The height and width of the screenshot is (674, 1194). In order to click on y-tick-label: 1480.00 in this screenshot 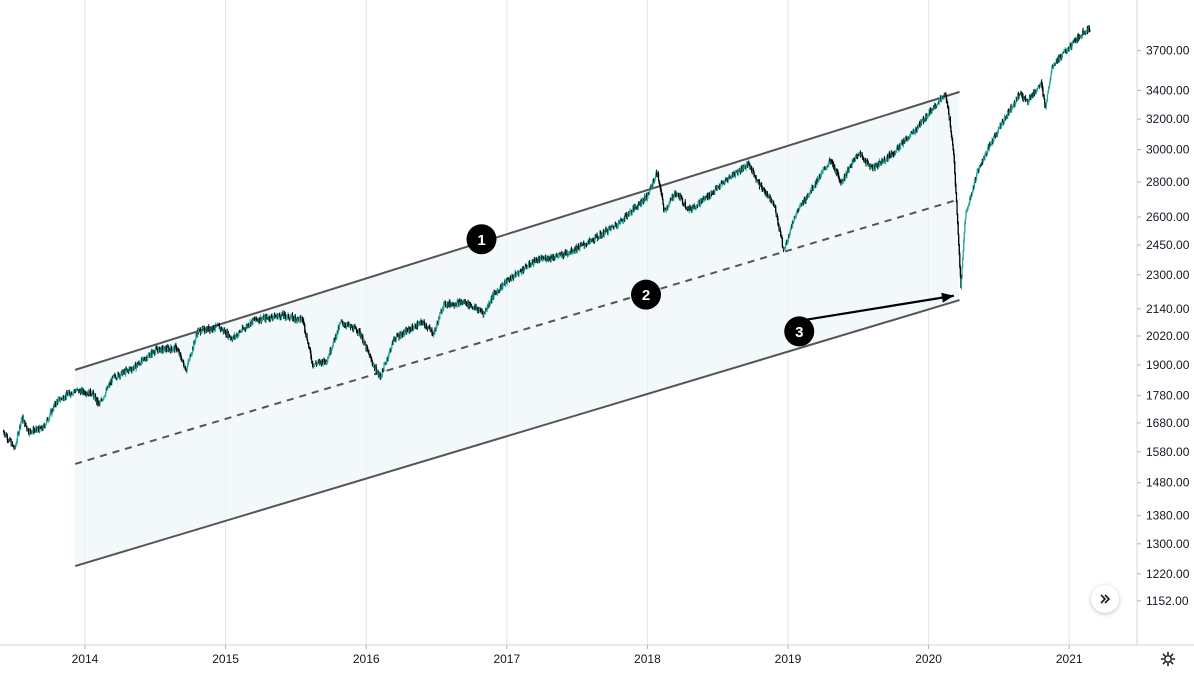, I will do `click(1168, 483)`.